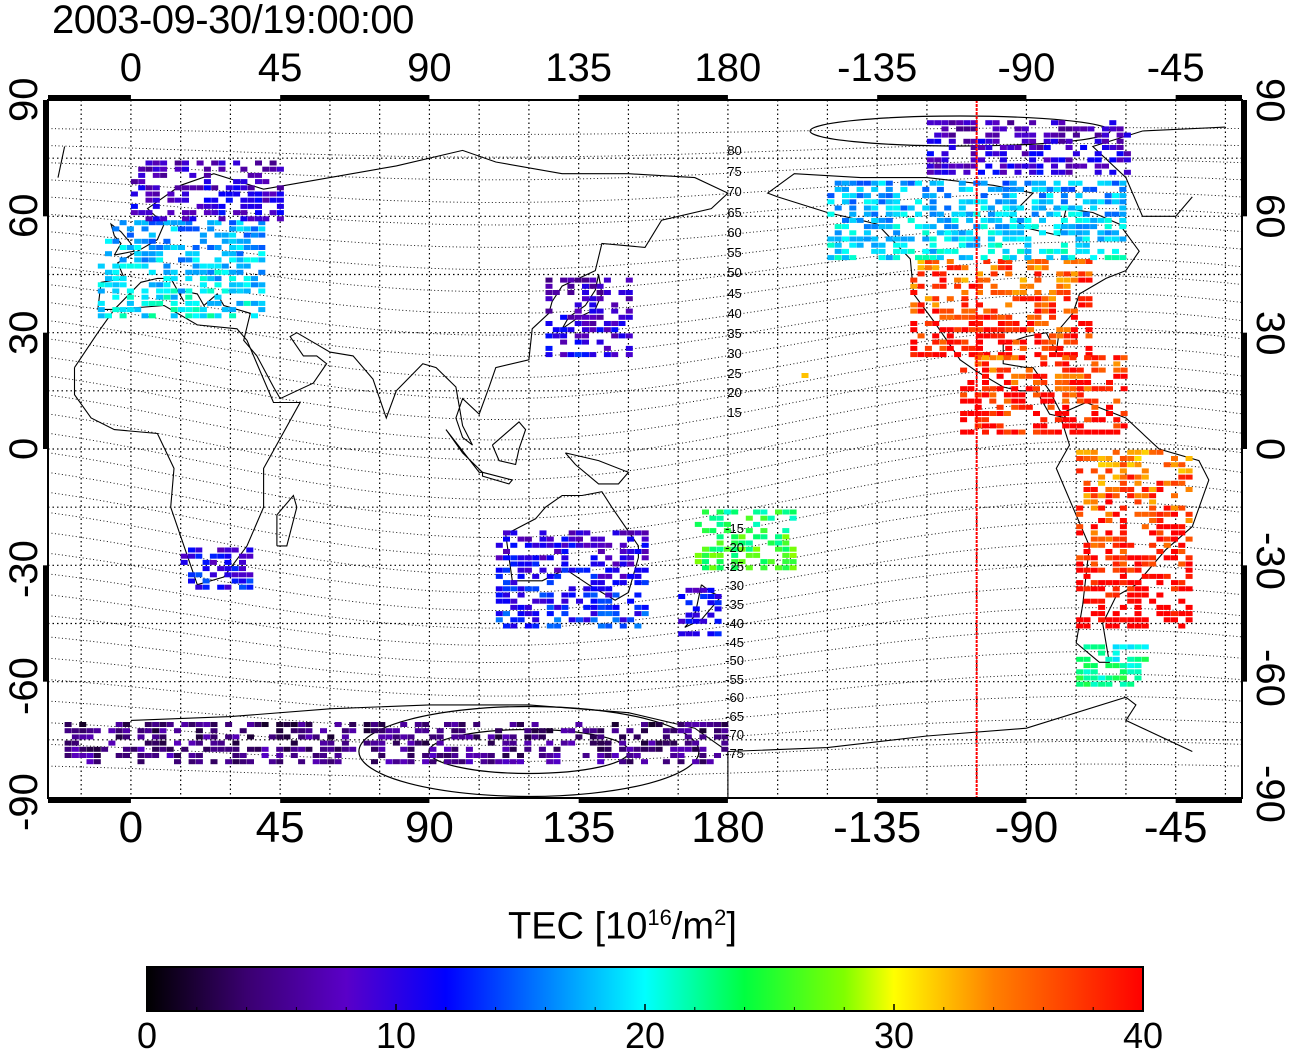  I want to click on mlat-label: -60, so click(734, 698).